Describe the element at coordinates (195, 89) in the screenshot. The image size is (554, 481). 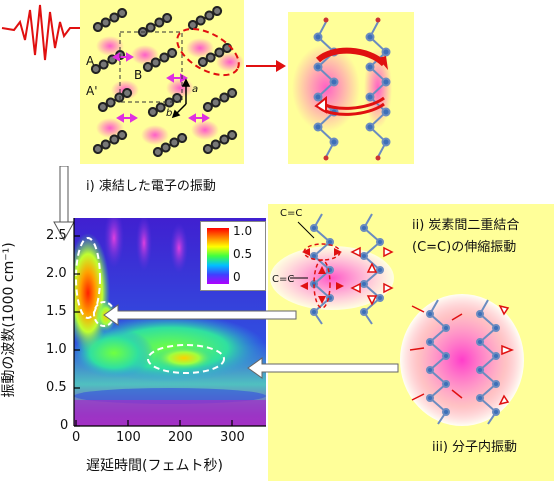
I see `label-axis-a: a` at that location.